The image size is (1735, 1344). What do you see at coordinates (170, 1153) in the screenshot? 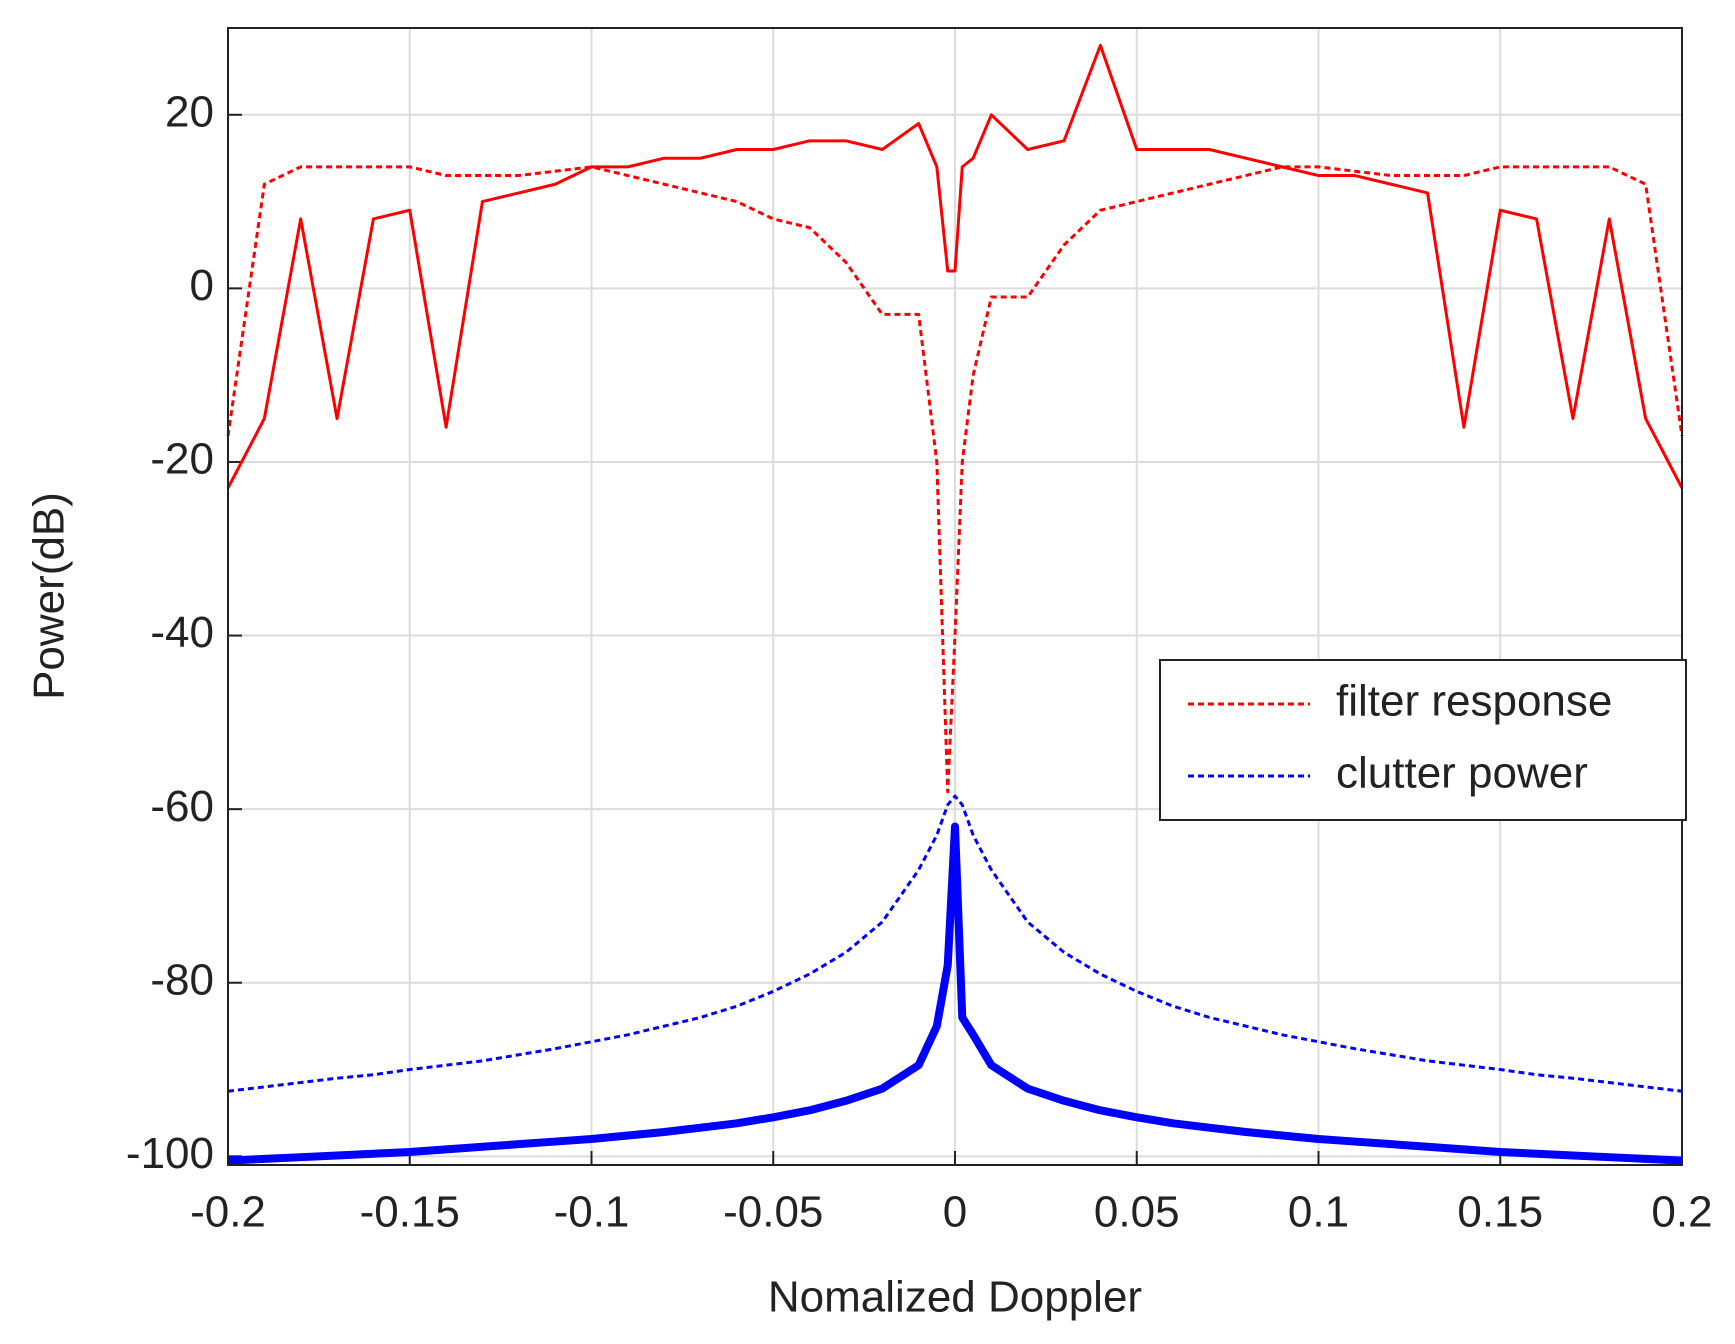
I see `y-tick-label: -100` at bounding box center [170, 1153].